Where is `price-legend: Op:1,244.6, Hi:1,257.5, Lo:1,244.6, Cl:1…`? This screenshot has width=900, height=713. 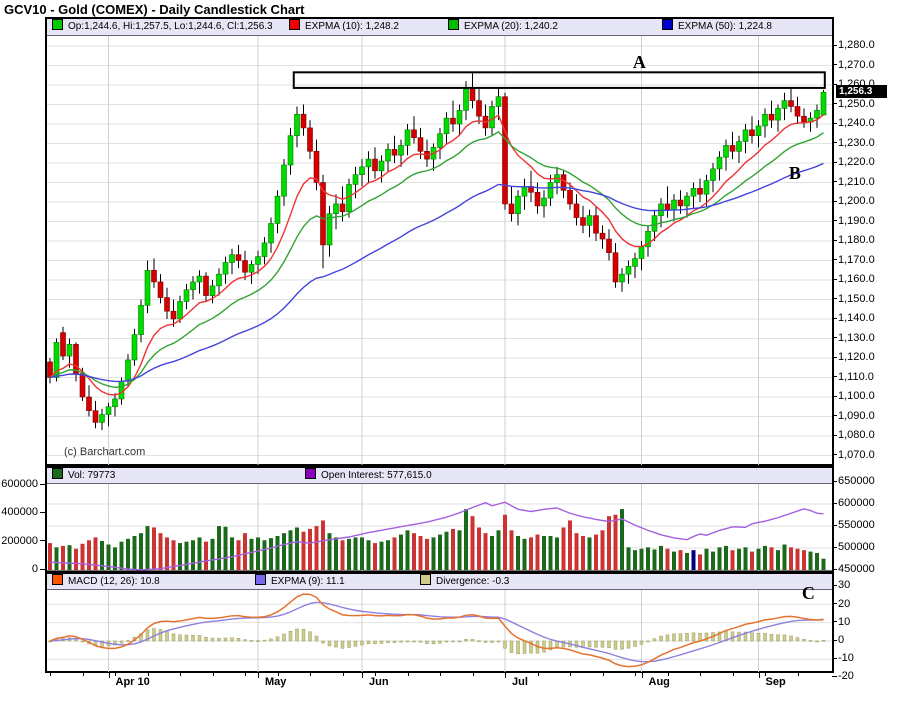
price-legend: Op:1,244.6, Hi:1,257.5, Lo:1,244.6, Cl:1… is located at coordinates (439, 27).